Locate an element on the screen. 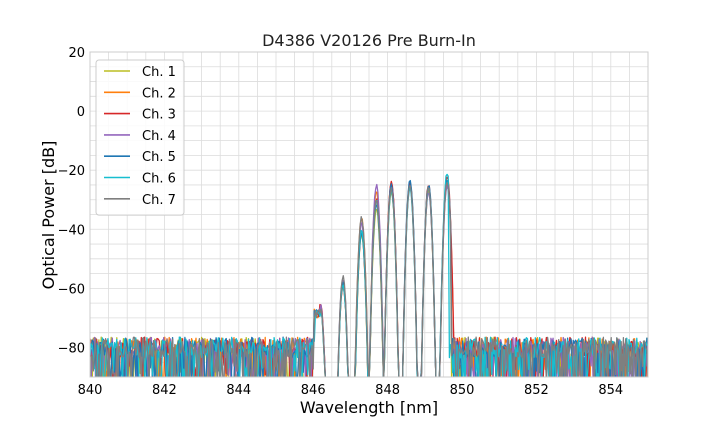  x-tick-label: 850 is located at coordinates (462, 390).